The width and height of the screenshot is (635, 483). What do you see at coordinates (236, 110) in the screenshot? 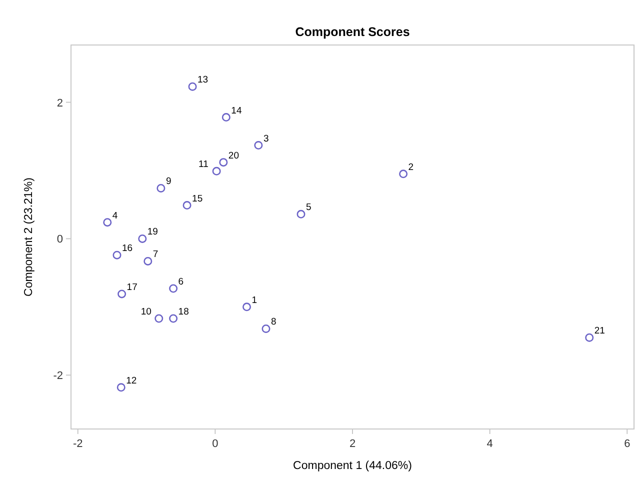
I see `annotation: 14` at bounding box center [236, 110].